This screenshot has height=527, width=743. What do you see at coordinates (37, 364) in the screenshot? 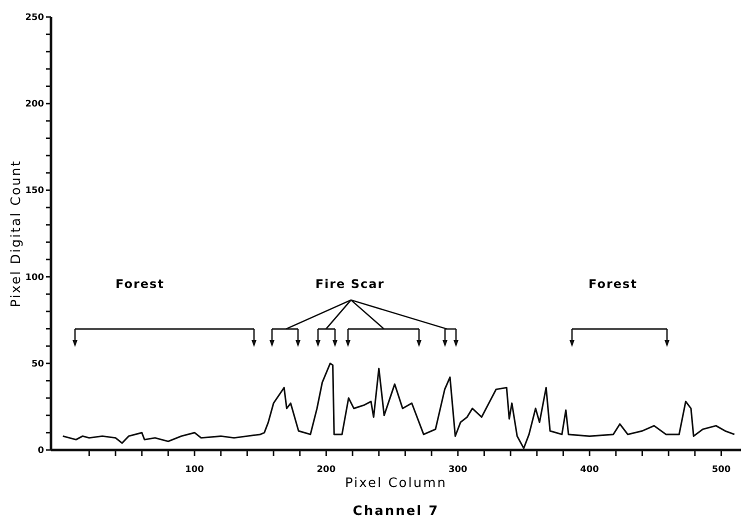
I see `y-tick-label: 50` at bounding box center [37, 364].